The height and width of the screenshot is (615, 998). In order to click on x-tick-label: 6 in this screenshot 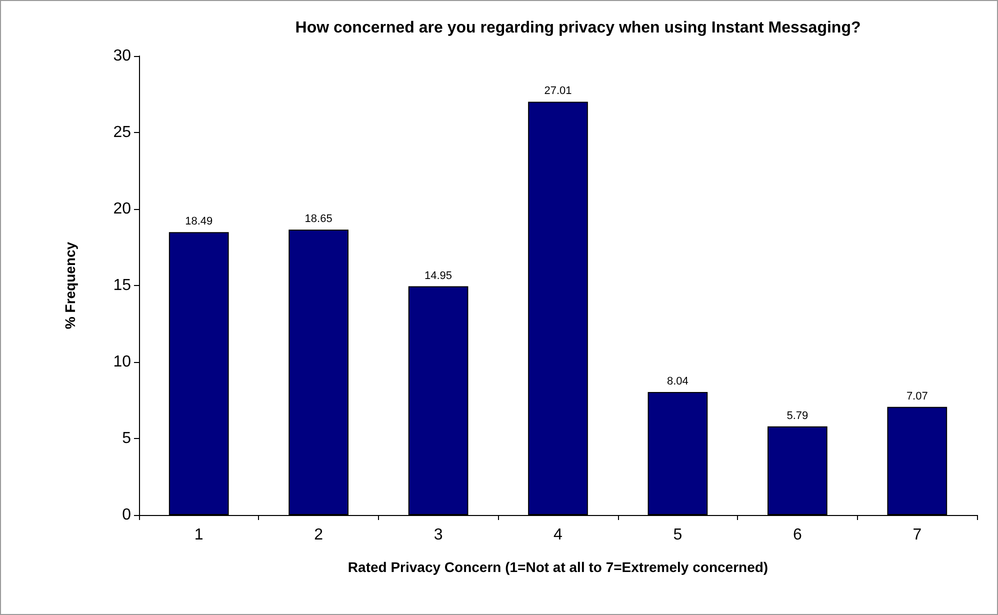, I will do `click(797, 535)`.